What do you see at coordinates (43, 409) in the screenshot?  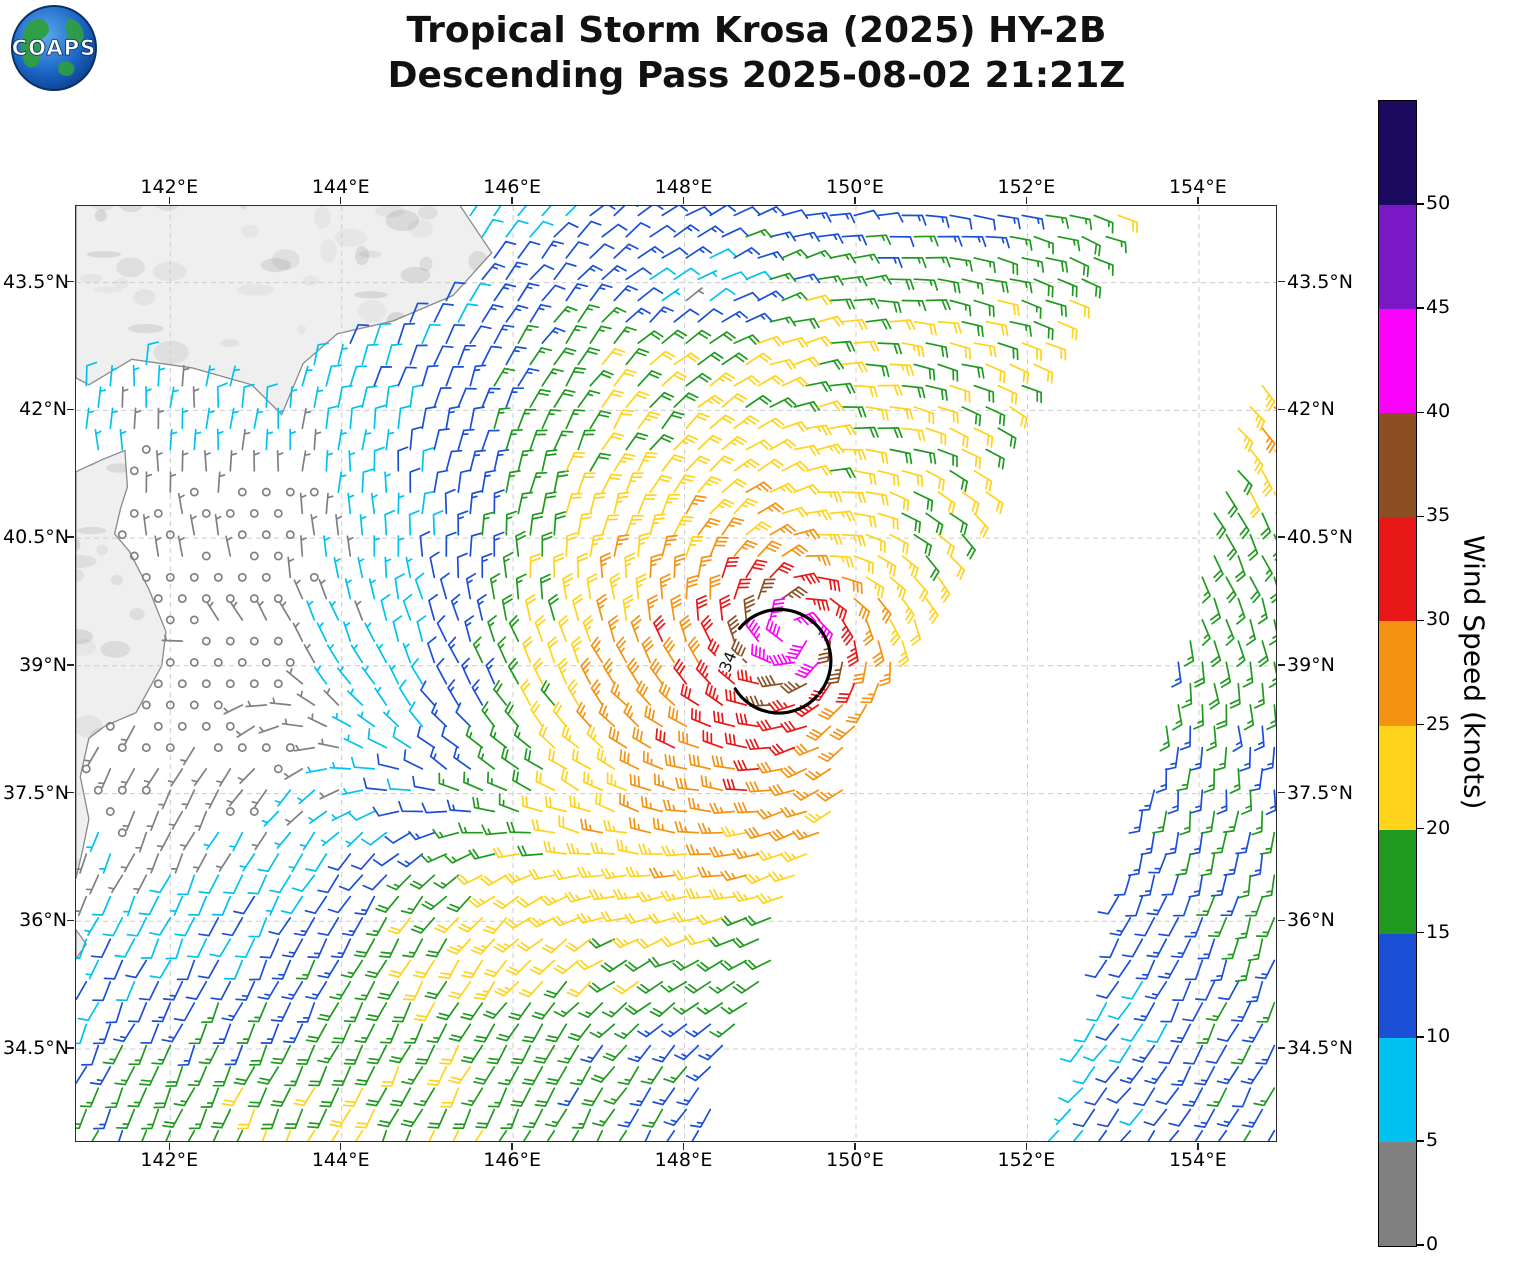 I see `lat-label-left: 42°N` at bounding box center [43, 409].